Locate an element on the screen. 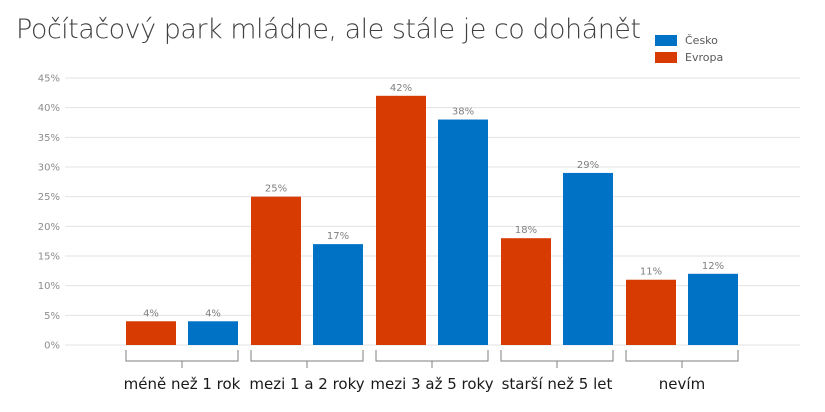 The image size is (825, 412). legend-item-cesko: Česko is located at coordinates (686, 40).